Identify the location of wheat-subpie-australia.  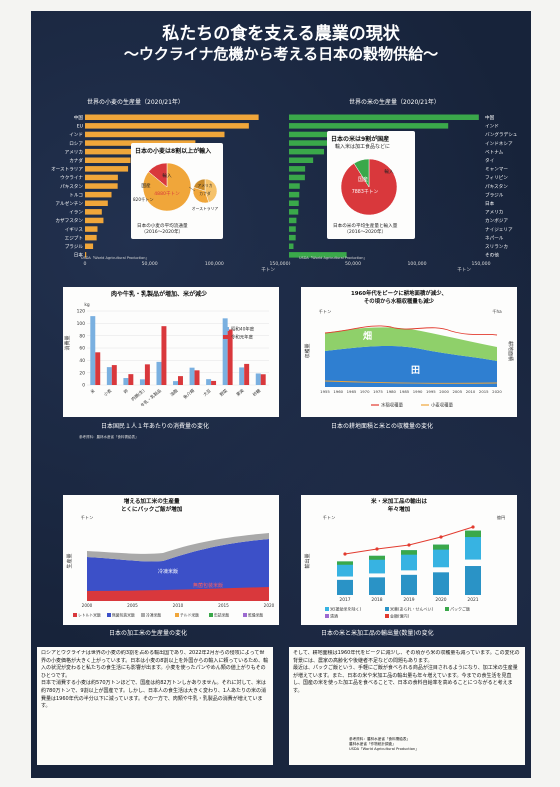
(199, 185).